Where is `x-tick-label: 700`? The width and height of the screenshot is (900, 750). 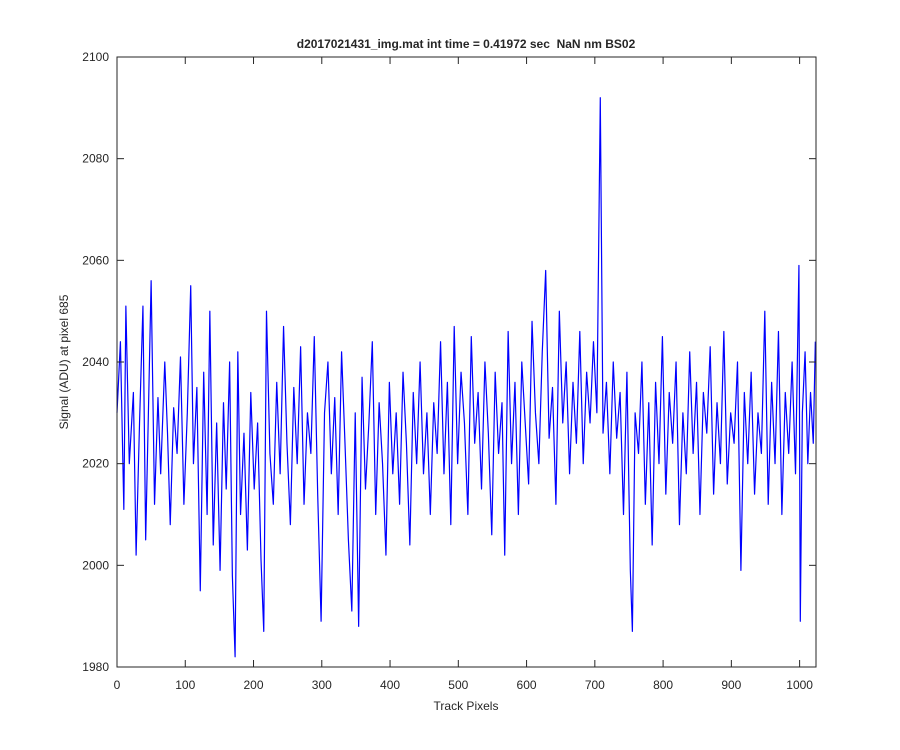
x-tick-label: 700 is located at coordinates (595, 685).